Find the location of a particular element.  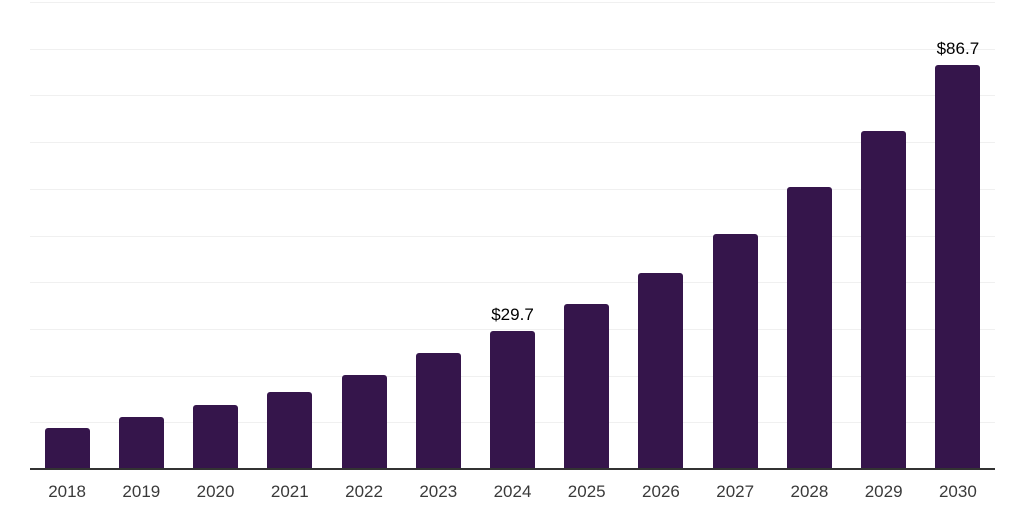

bar-2019 is located at coordinates (141, 443).